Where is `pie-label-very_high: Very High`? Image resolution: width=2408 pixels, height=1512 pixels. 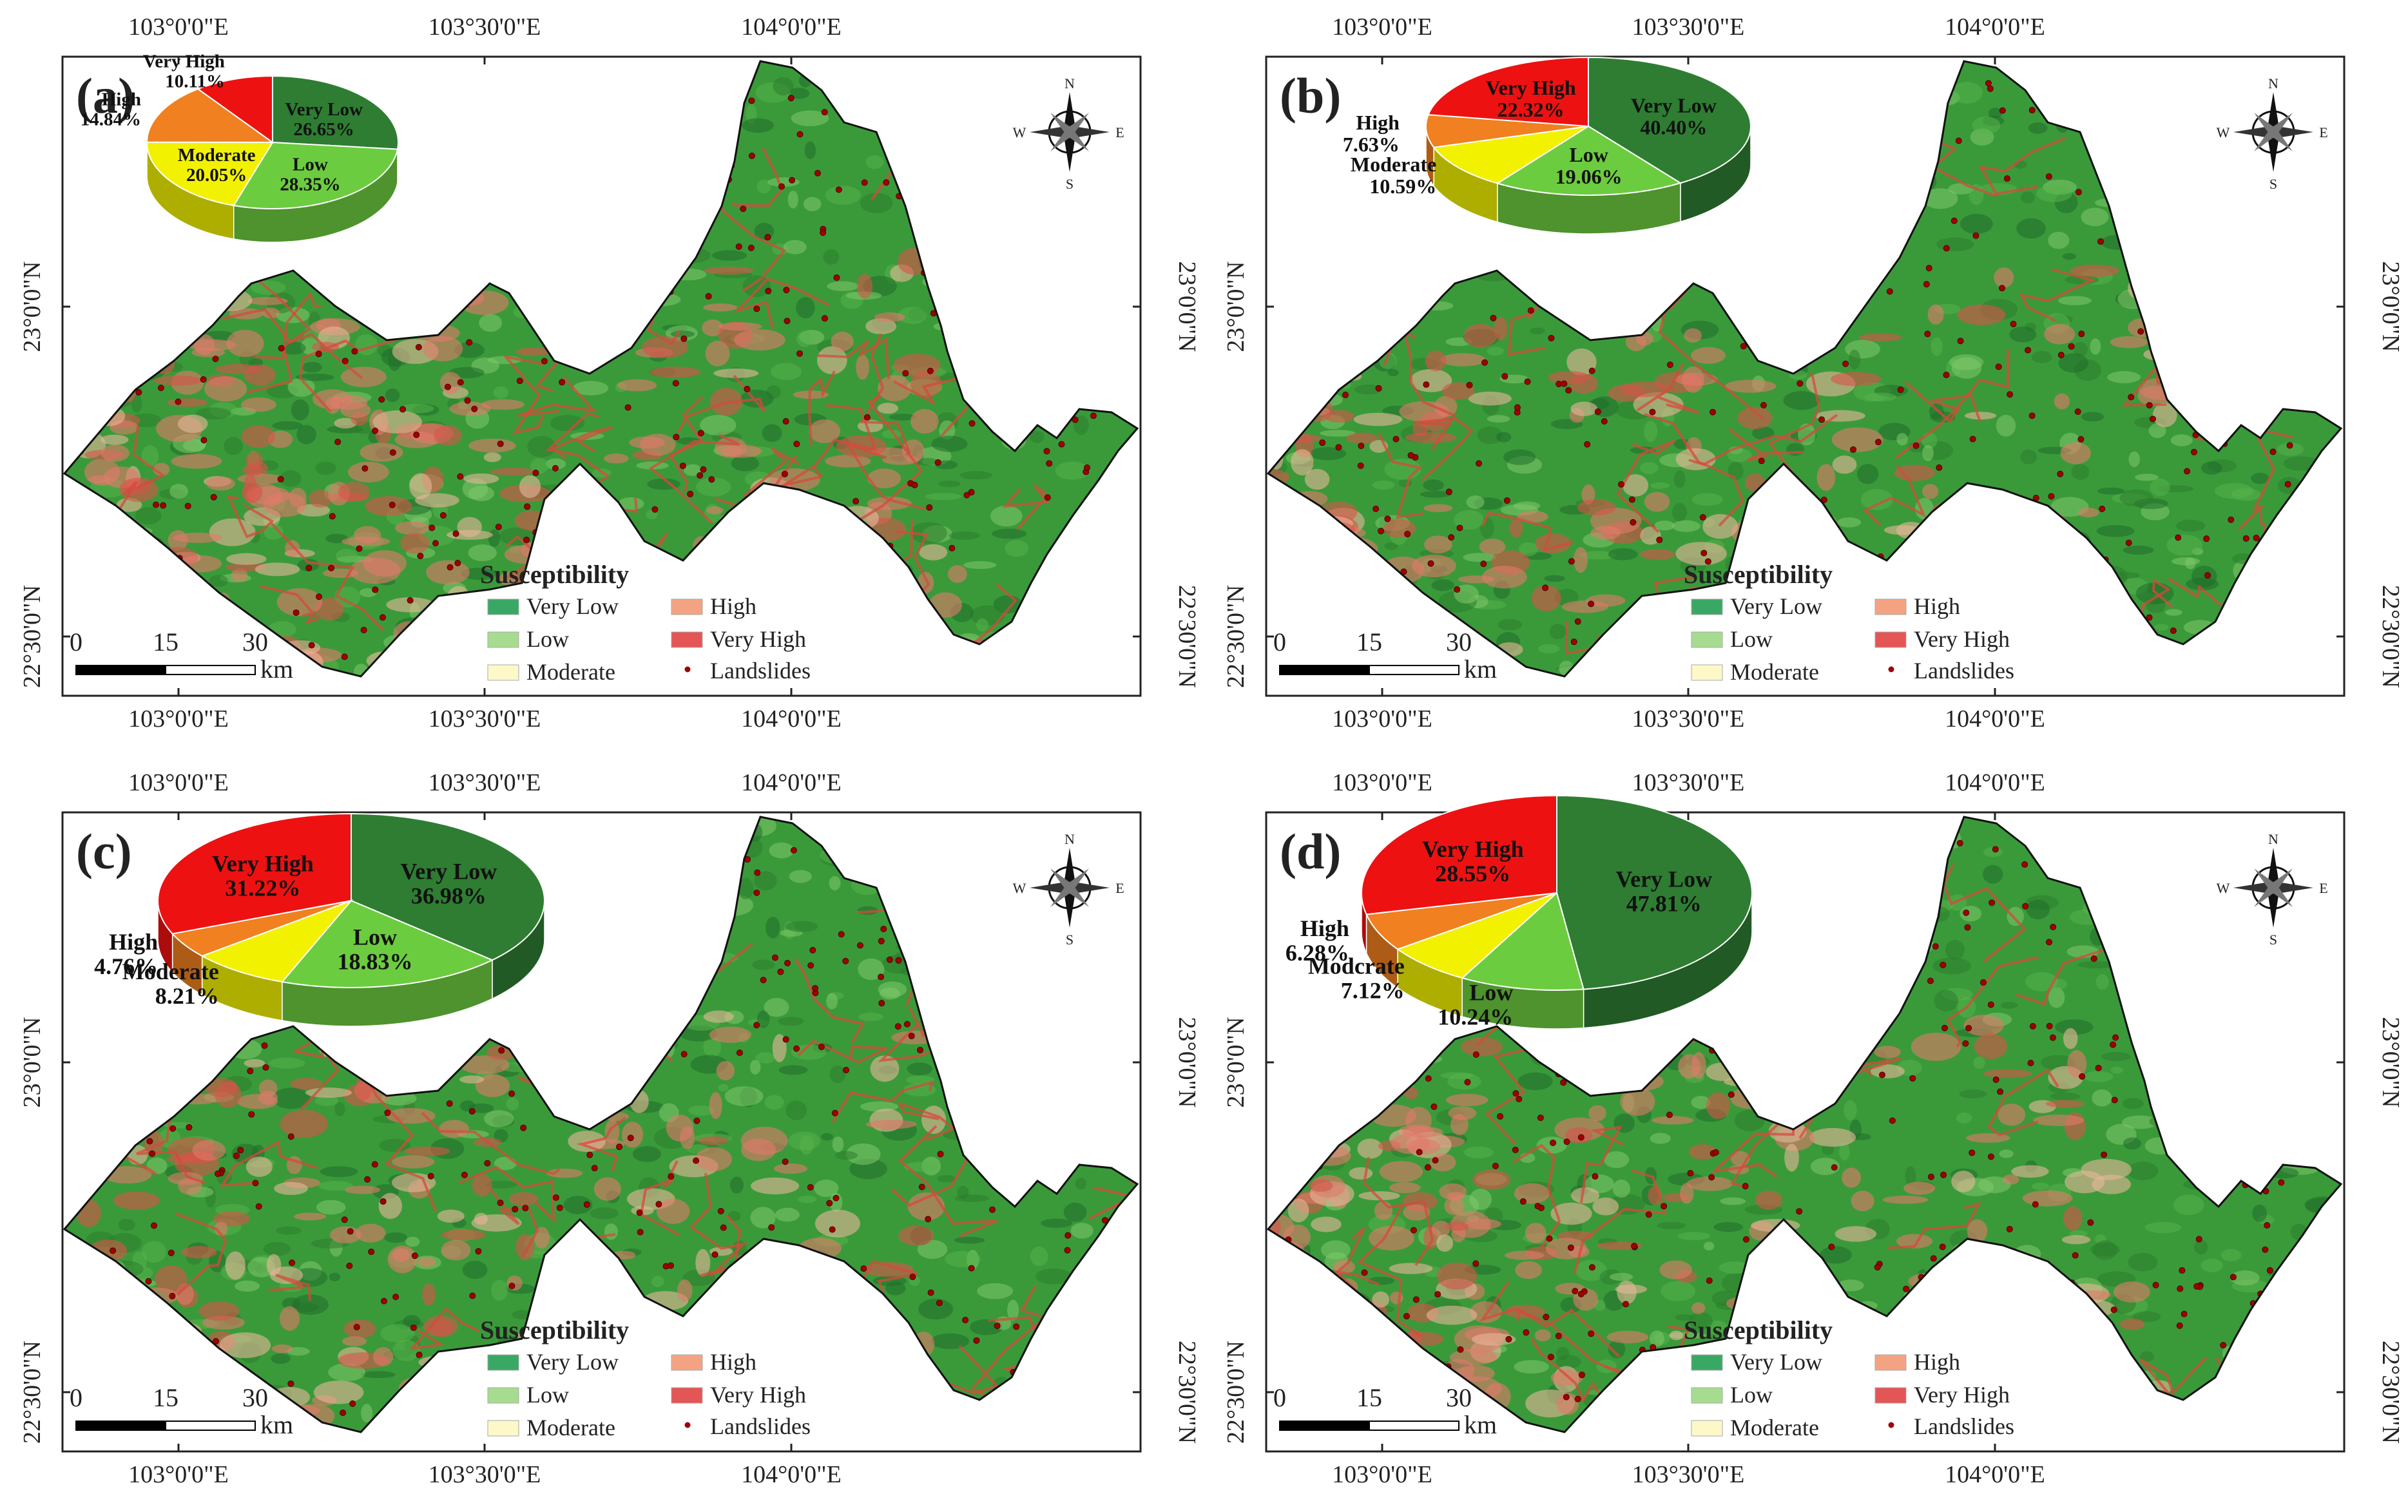
pie-label-very_high: Very High is located at coordinates (184, 61).